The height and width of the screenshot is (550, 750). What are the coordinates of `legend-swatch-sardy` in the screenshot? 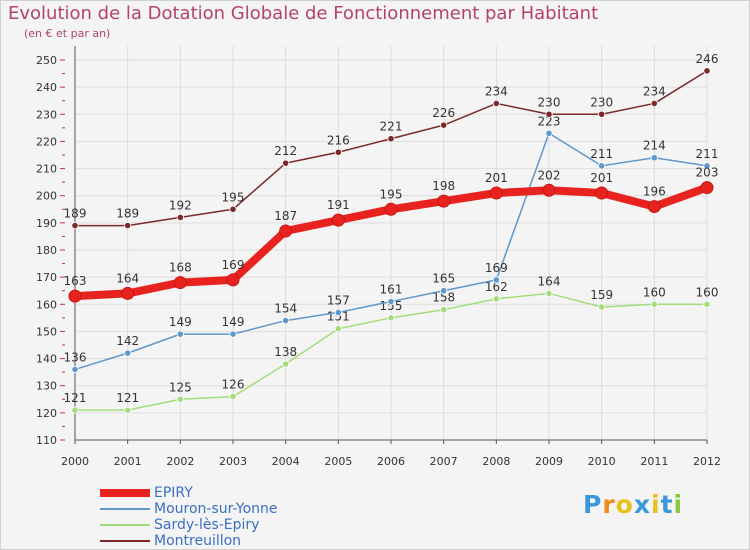 It's located at (125, 525).